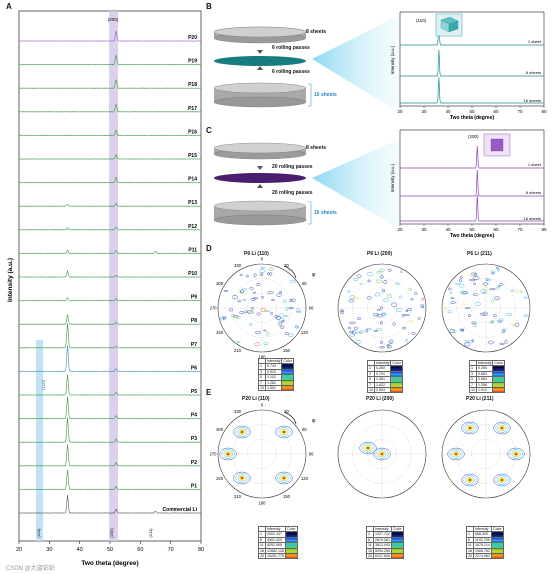 The height and width of the screenshot is (574, 554). What do you see at coordinates (110, 252) in the screenshot?
I see `xrd-trace-p11` at bounding box center [110, 252].